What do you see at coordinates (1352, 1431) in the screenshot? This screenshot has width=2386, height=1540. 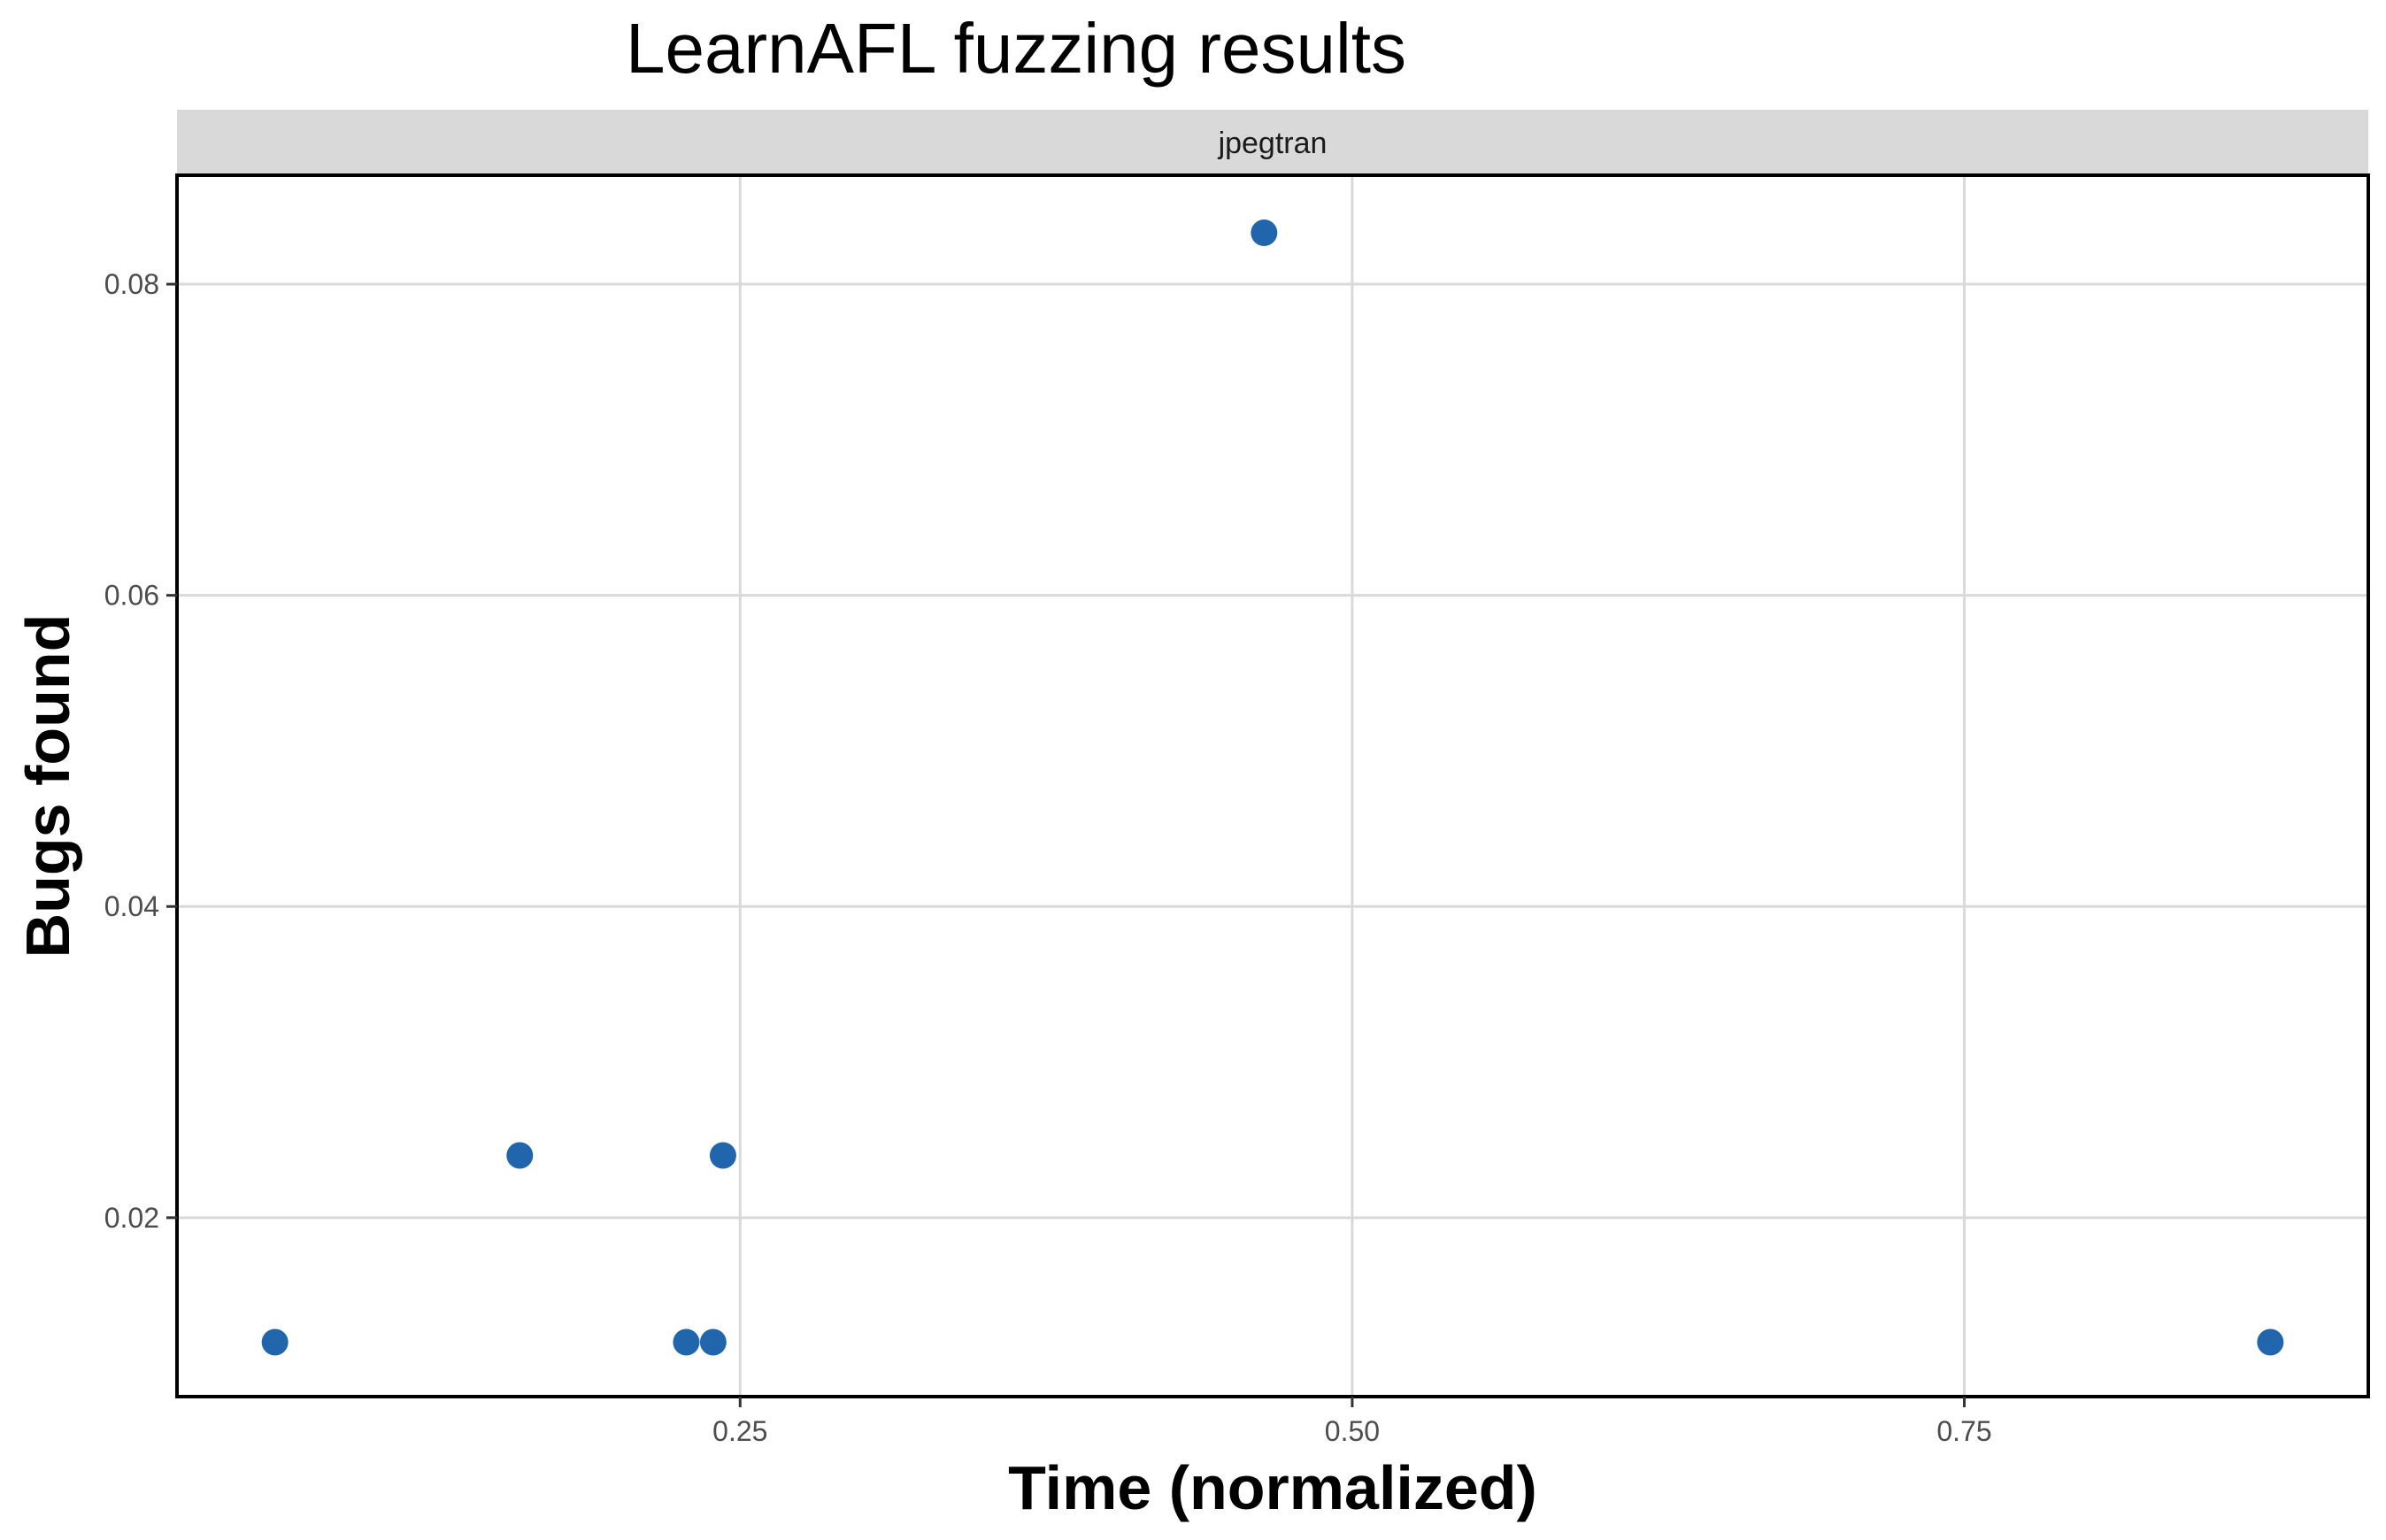 I see `x-tick-label: 0.50` at bounding box center [1352, 1431].